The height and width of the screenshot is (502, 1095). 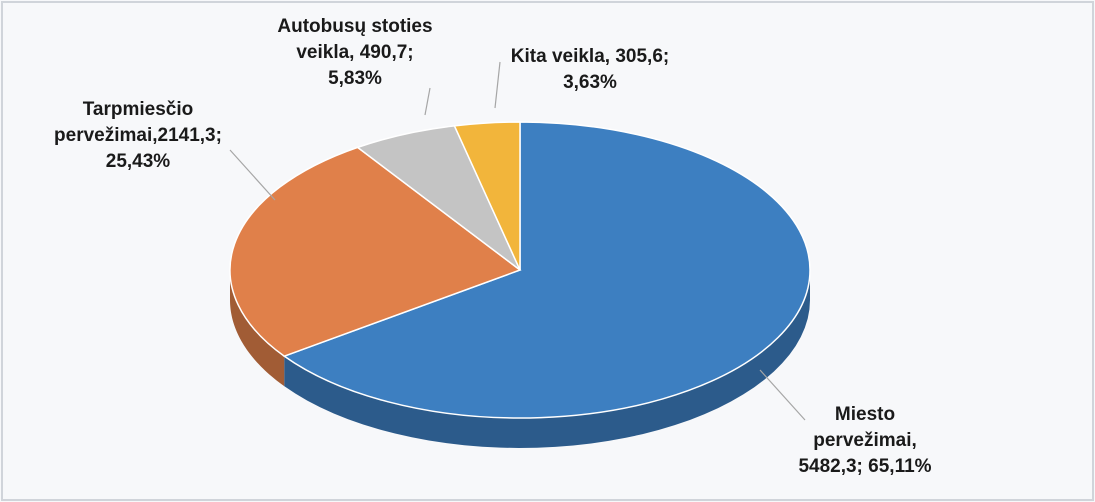 I want to click on data-label-line: Miesto, so click(x=865, y=414).